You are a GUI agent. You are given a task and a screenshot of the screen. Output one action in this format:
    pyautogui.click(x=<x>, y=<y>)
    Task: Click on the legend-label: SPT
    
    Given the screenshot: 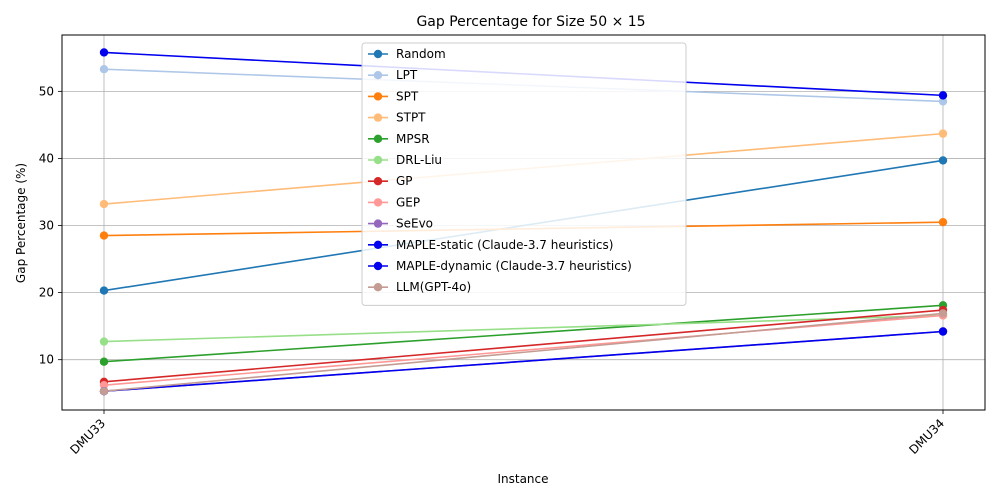 What is the action you would take?
    pyautogui.click(x=407, y=96)
    